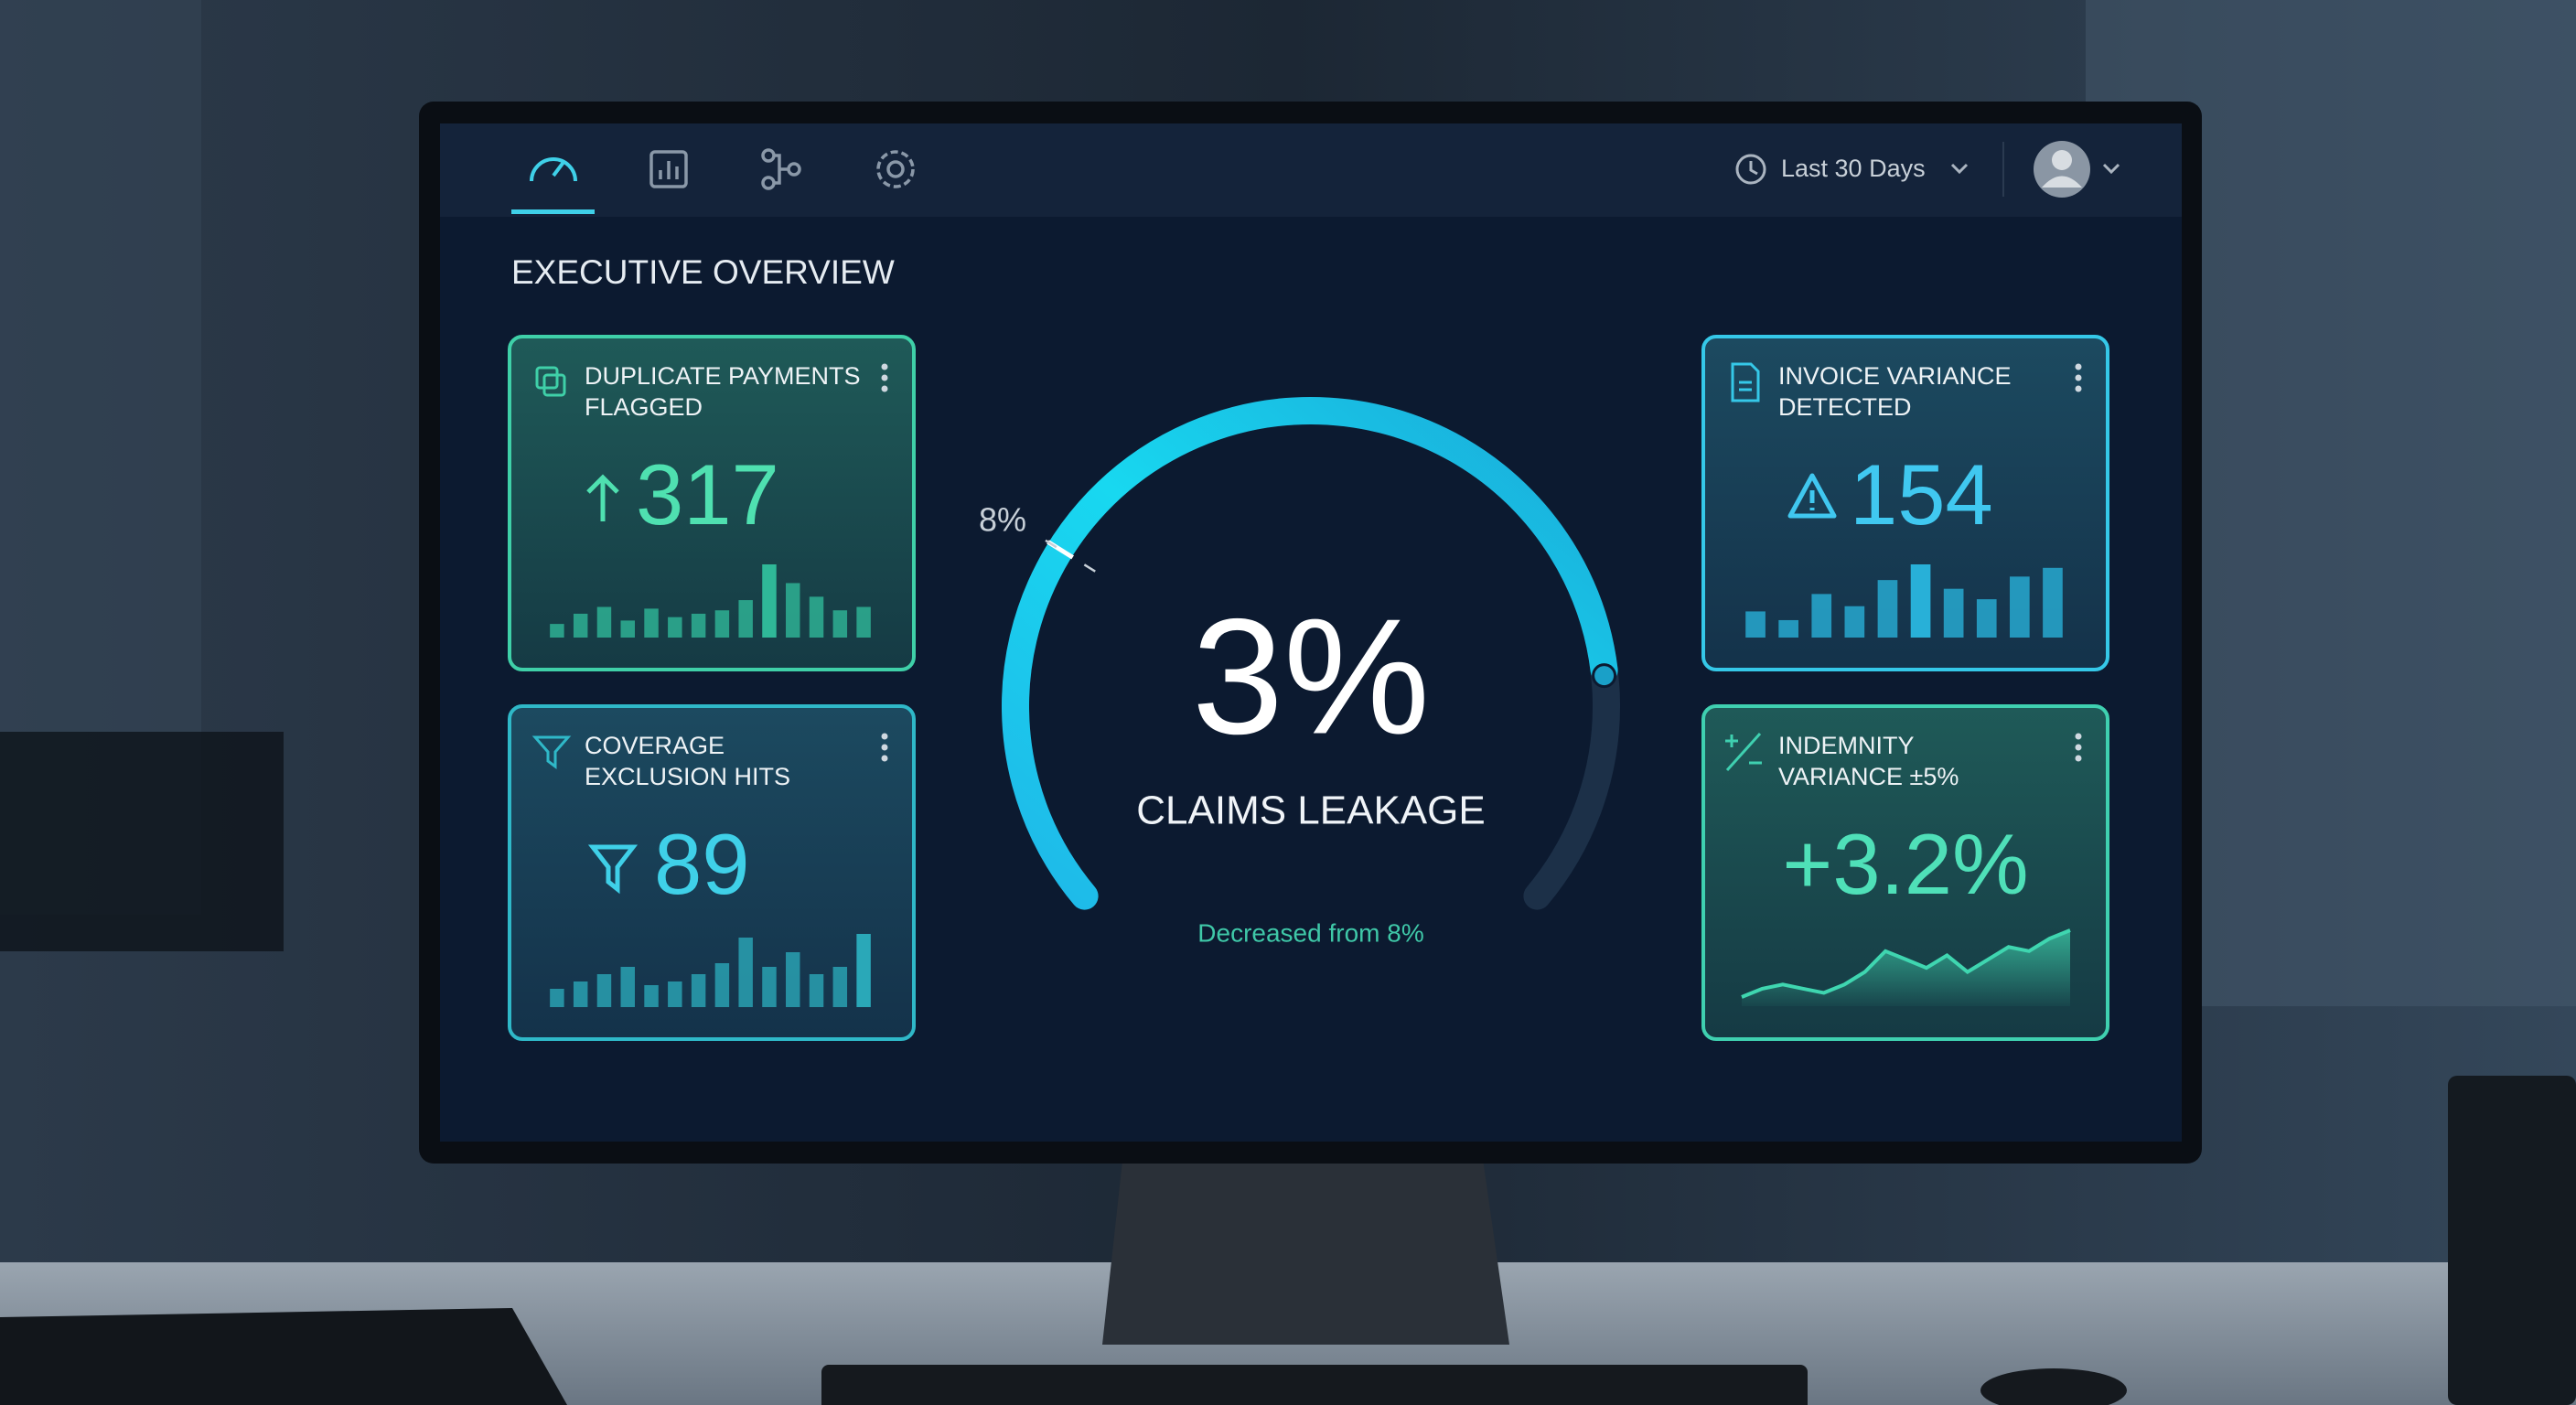  I want to click on gauge-knob, so click(1604, 676).